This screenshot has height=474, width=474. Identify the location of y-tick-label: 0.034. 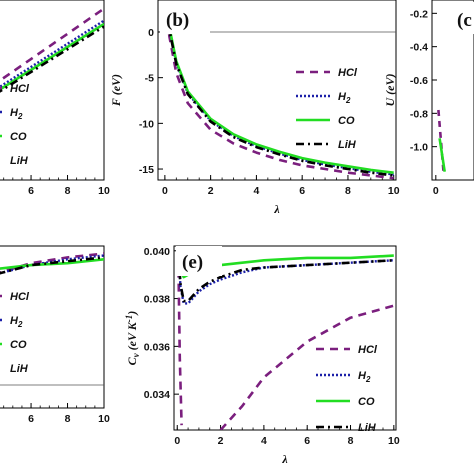
(157, 395).